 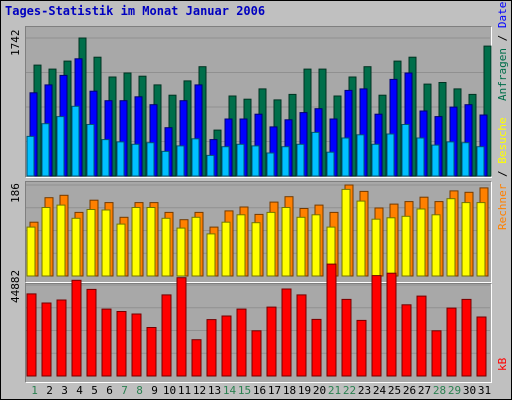 What do you see at coordinates (169, 390) in the screenshot?
I see `day-label: 10` at bounding box center [169, 390].